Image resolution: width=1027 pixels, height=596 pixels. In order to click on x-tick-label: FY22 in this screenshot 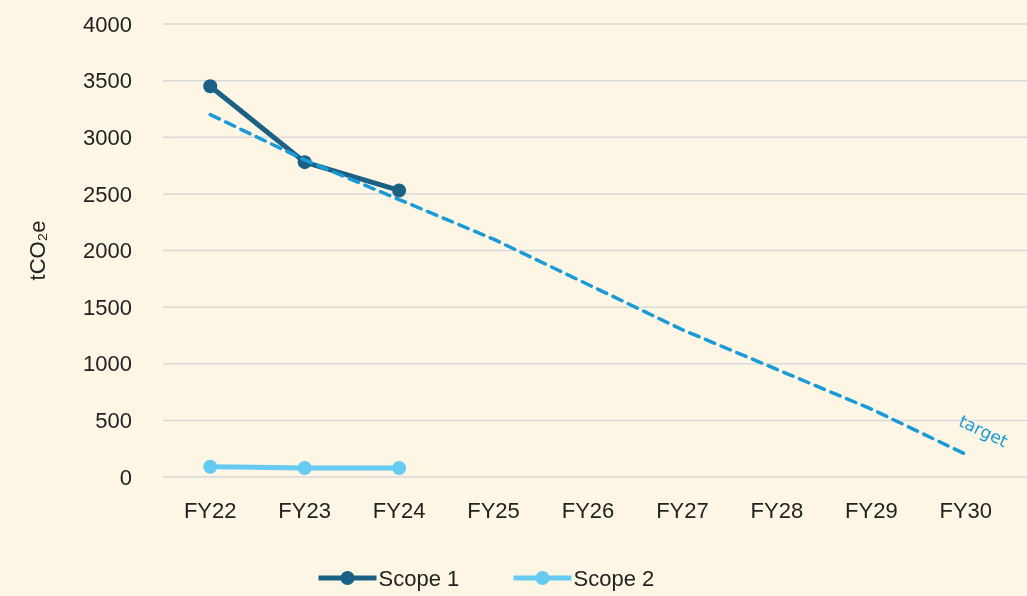, I will do `click(210, 510)`.